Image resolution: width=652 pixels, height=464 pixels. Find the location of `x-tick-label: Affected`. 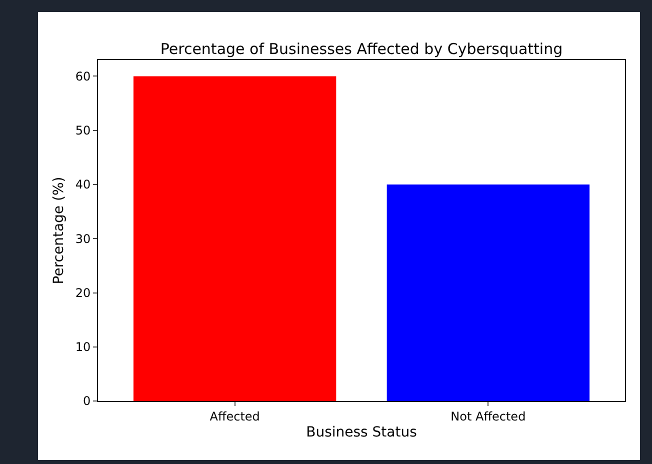

x-tick-label: Affected is located at coordinates (235, 416).